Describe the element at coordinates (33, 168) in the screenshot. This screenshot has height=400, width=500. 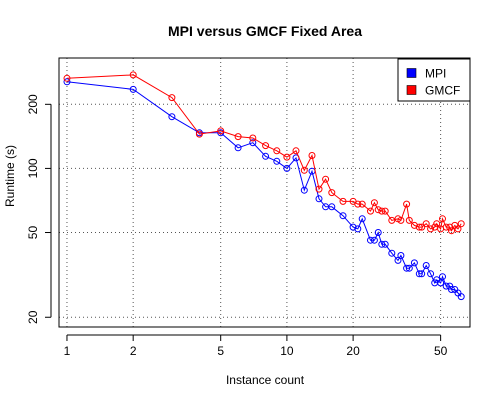
I see `y-tick-label: 100` at that location.